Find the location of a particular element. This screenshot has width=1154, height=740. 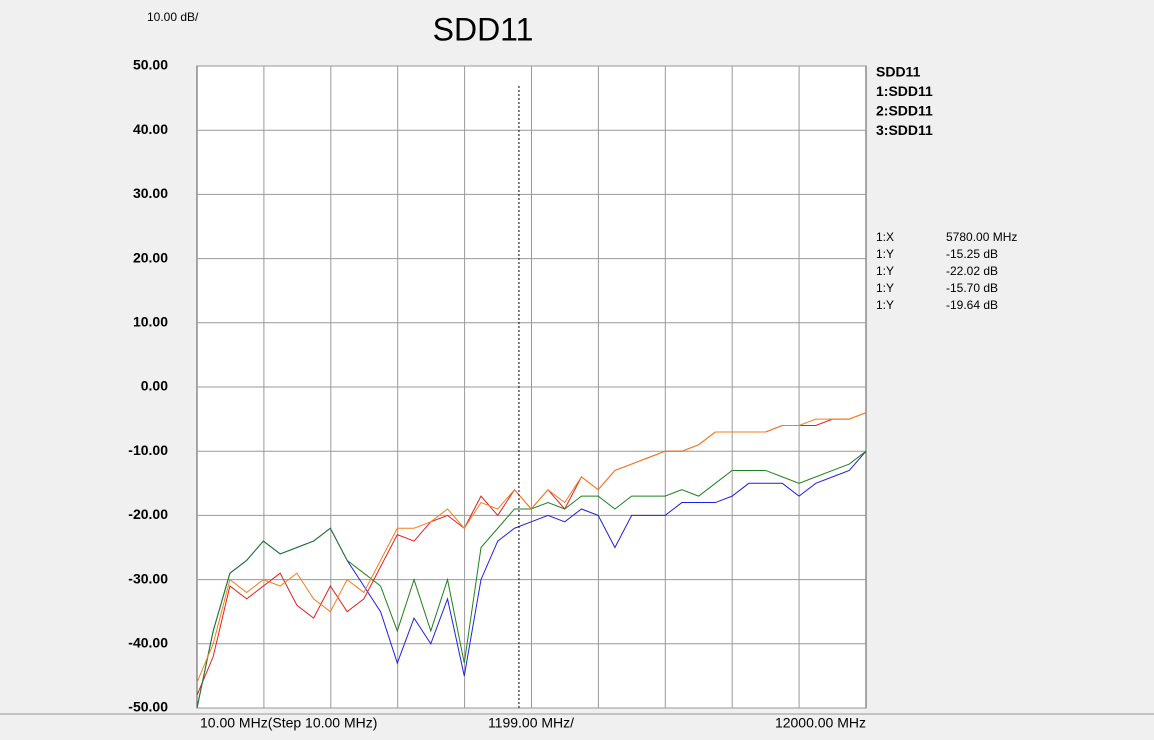

y-tick-label: -30.00 is located at coordinates (148, 578).